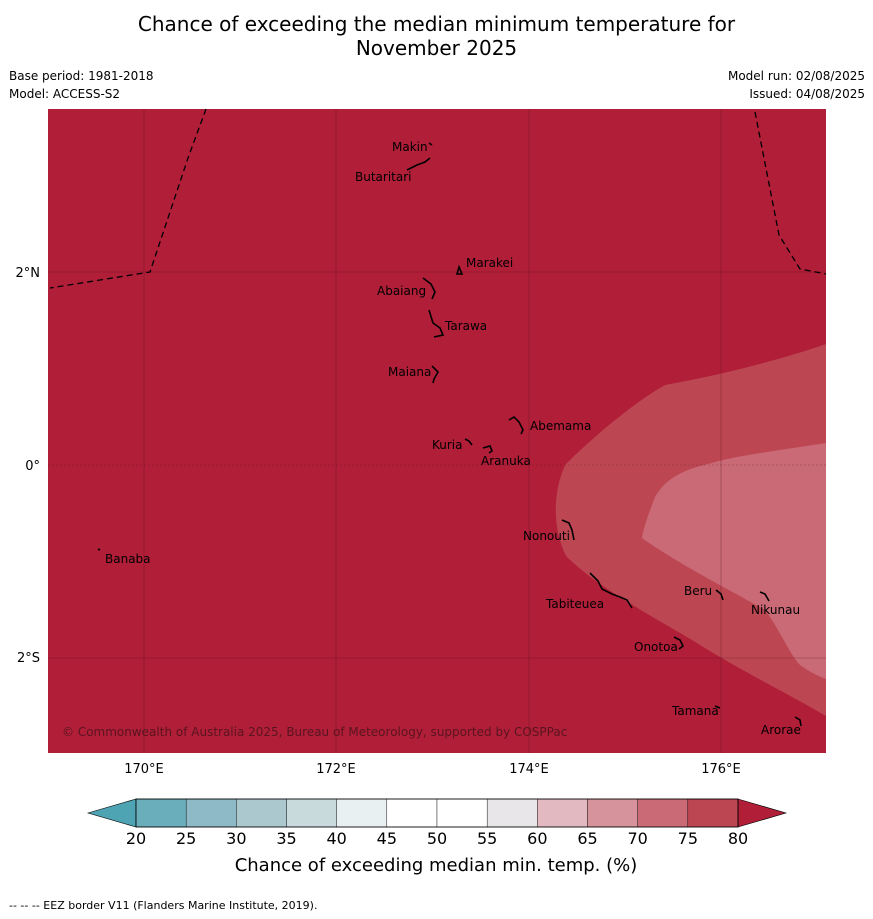 Image resolution: width=873 pixels, height=919 pixels. What do you see at coordinates (560, 426) in the screenshot?
I see `label-abemama: Abemama` at bounding box center [560, 426].